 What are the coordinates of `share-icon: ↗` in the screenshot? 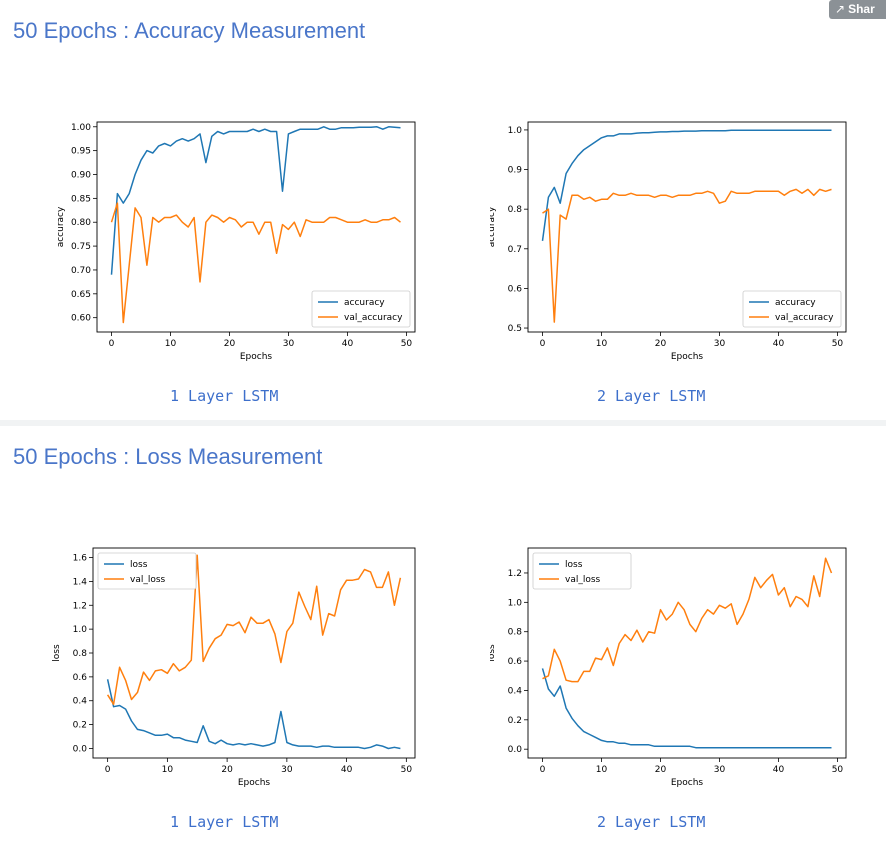 It's located at (840, 9).